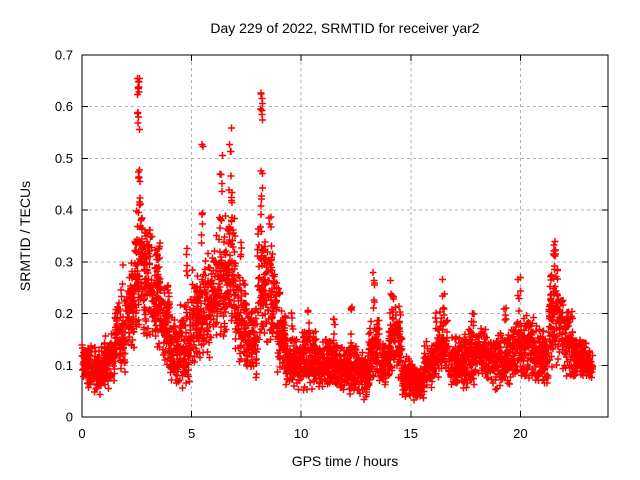 The image size is (640, 480). What do you see at coordinates (69, 417) in the screenshot?
I see `y-tick-label: 0` at bounding box center [69, 417].